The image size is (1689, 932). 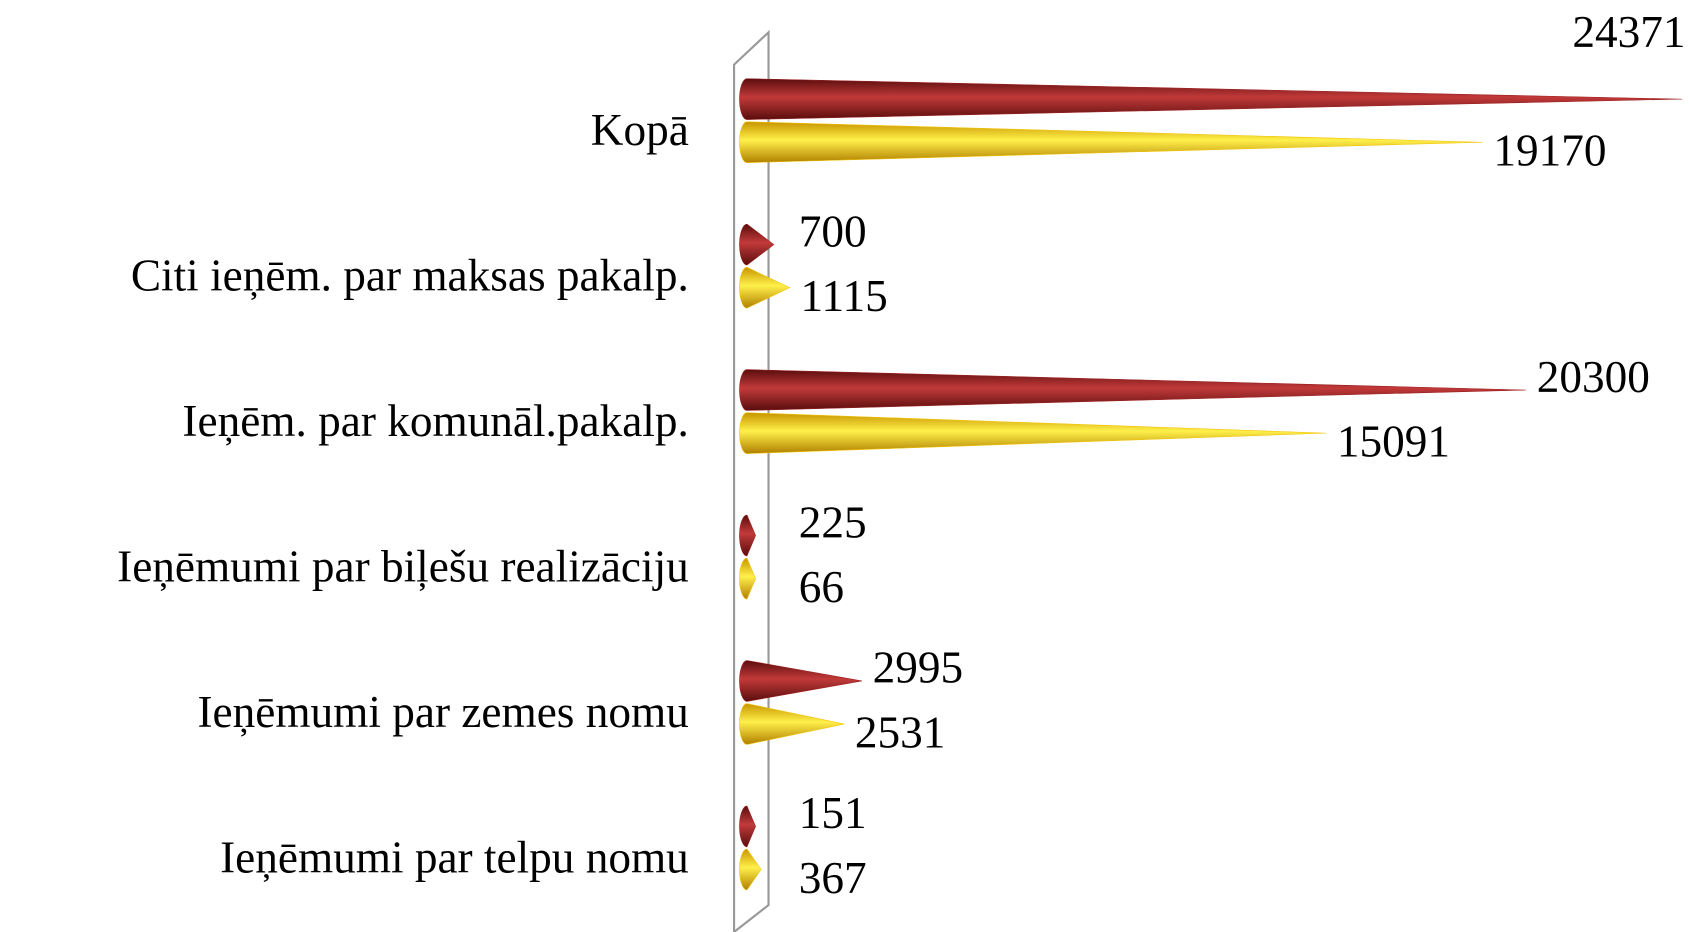 What do you see at coordinates (403, 566) in the screenshot?
I see `category-label: Ieņēmumi par biļešu realizāciju` at bounding box center [403, 566].